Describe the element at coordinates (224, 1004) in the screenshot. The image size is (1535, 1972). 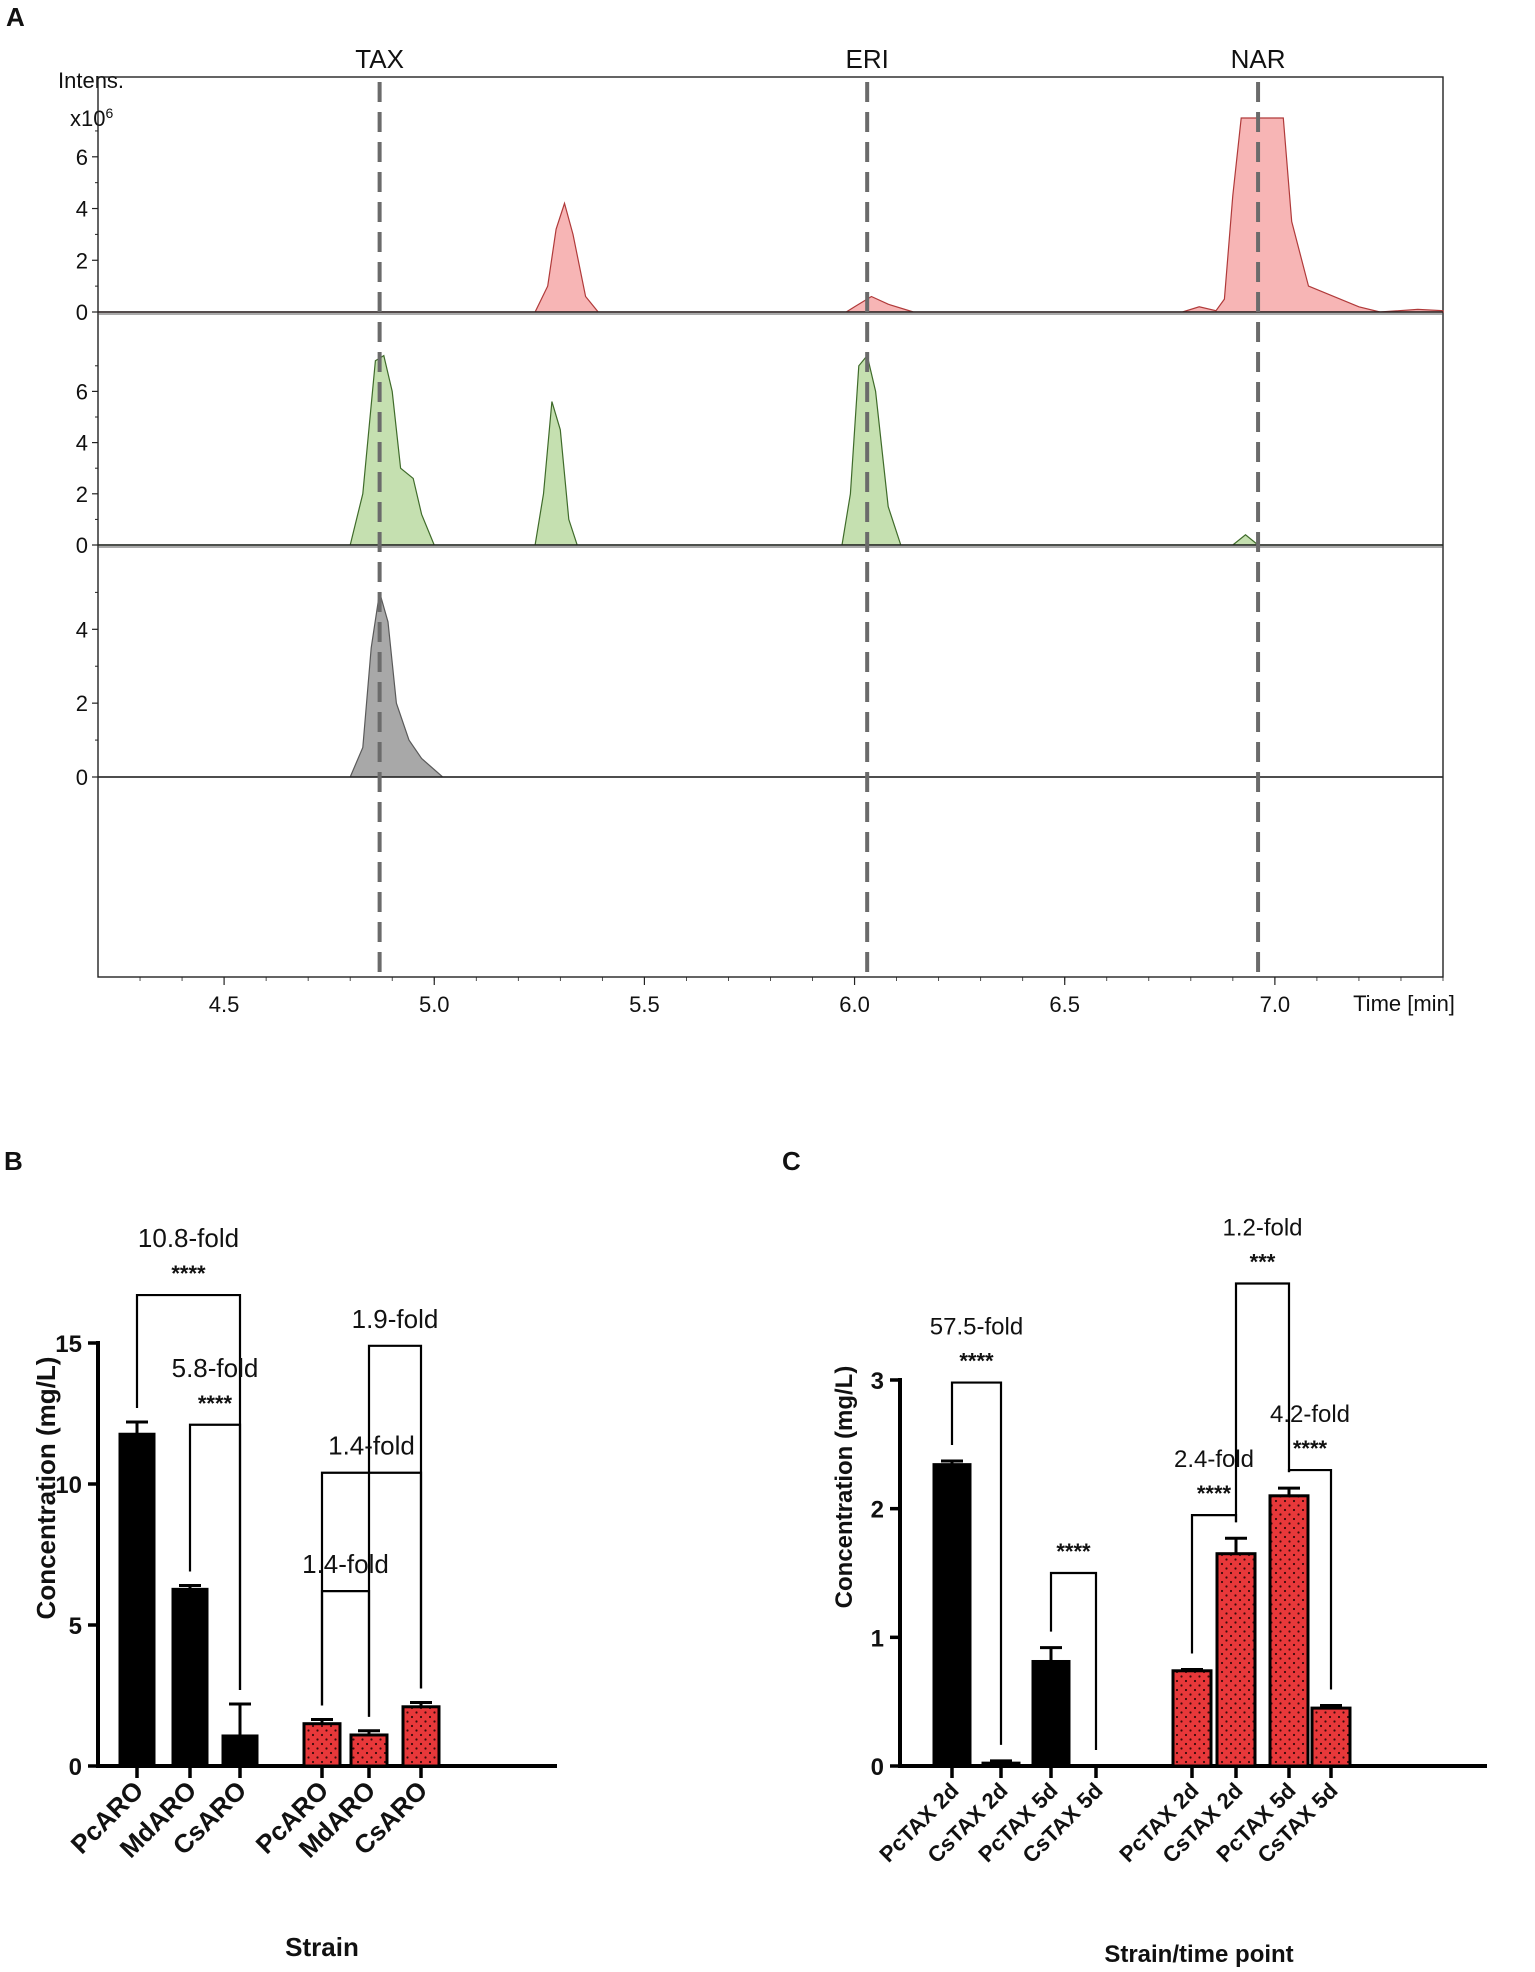
I see `x-tick-label: 4.5` at that location.